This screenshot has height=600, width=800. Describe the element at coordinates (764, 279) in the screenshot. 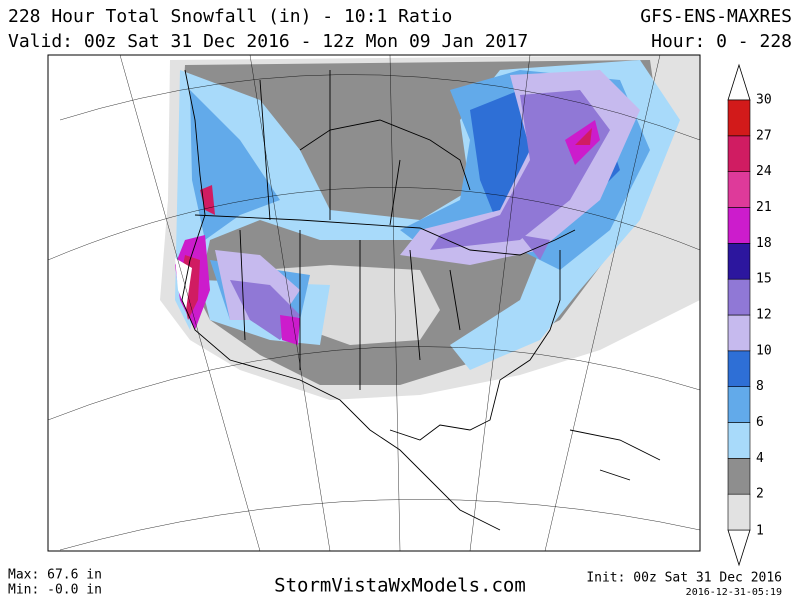

I see `colorbar-label: 15` at that location.